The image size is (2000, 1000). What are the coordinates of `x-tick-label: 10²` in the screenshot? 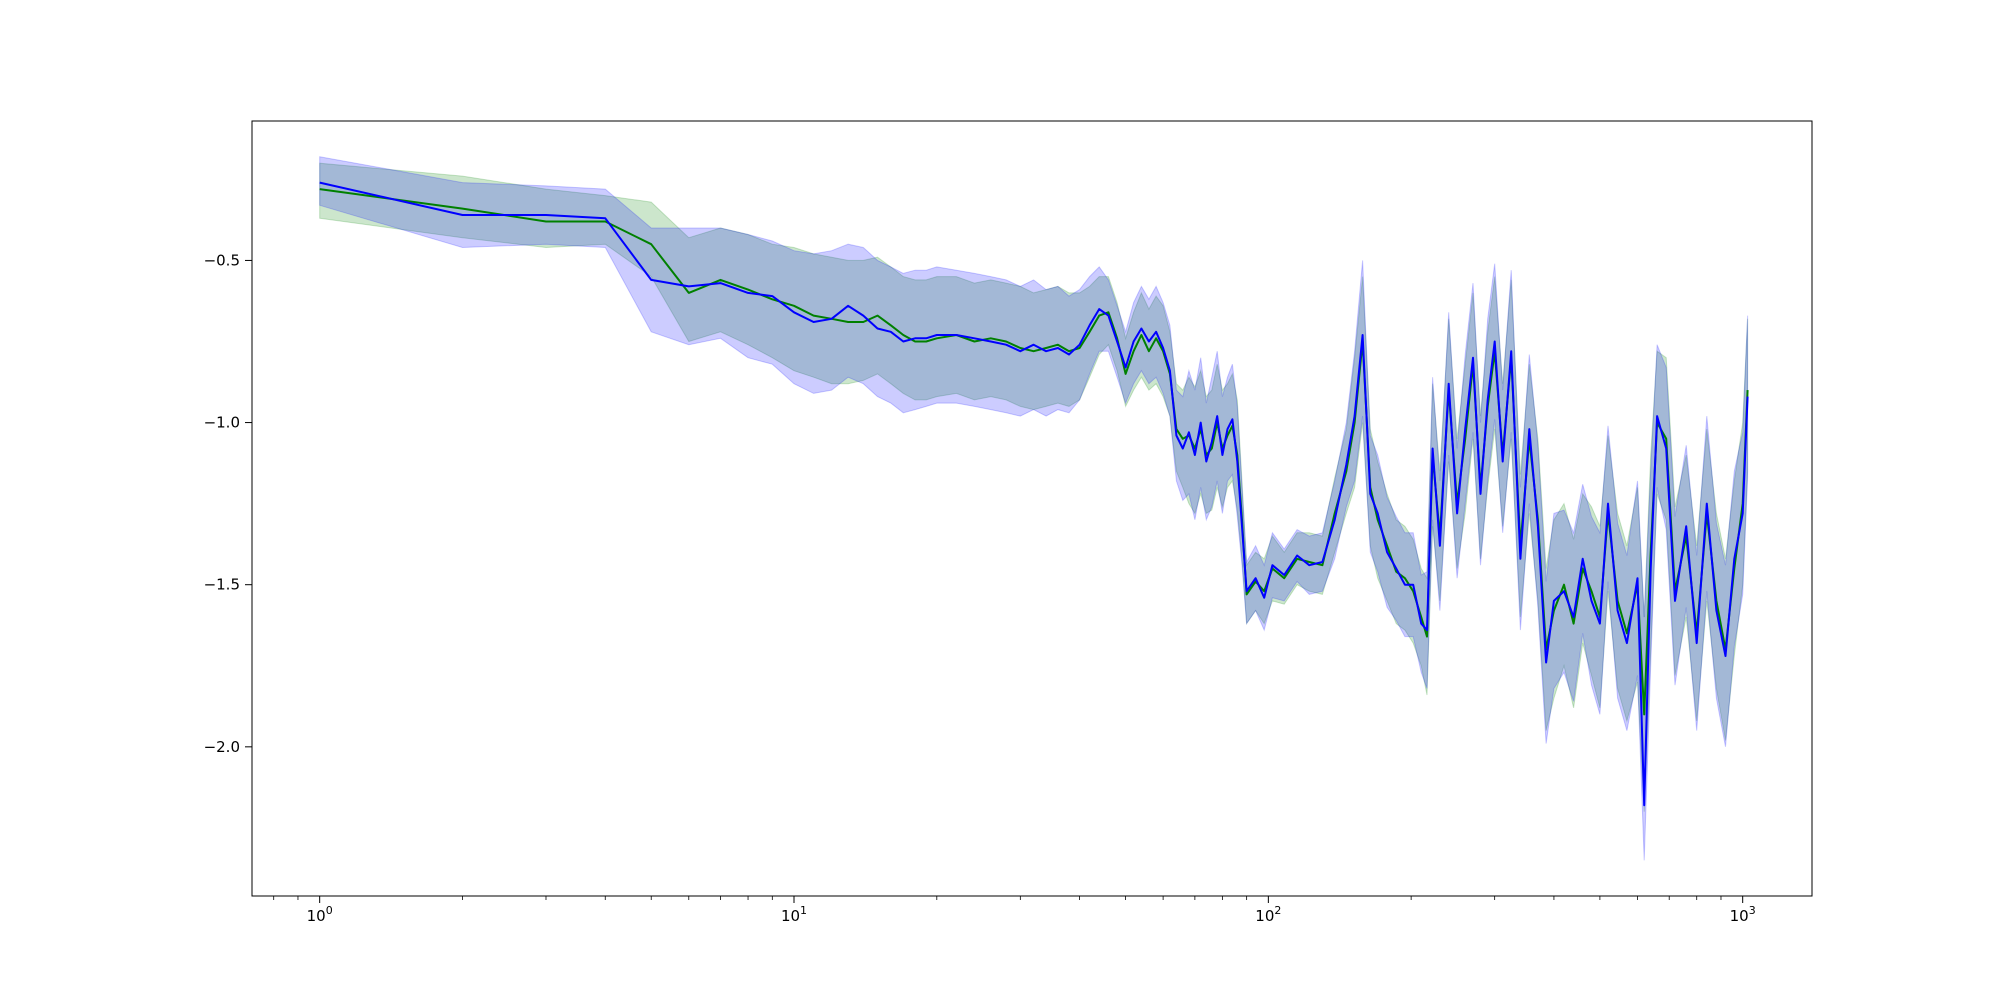 It's located at (1268, 914).